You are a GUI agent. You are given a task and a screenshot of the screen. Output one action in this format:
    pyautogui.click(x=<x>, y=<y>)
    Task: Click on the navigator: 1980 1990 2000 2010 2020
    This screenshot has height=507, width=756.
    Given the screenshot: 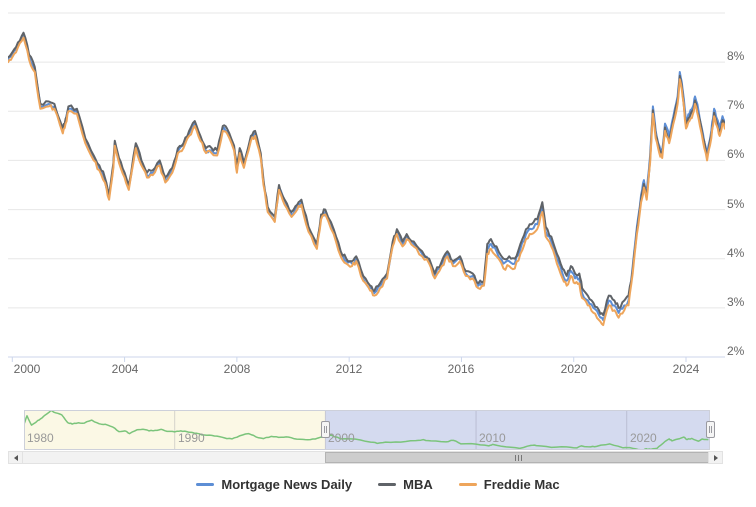 What is the action you would take?
    pyautogui.click(x=367, y=430)
    